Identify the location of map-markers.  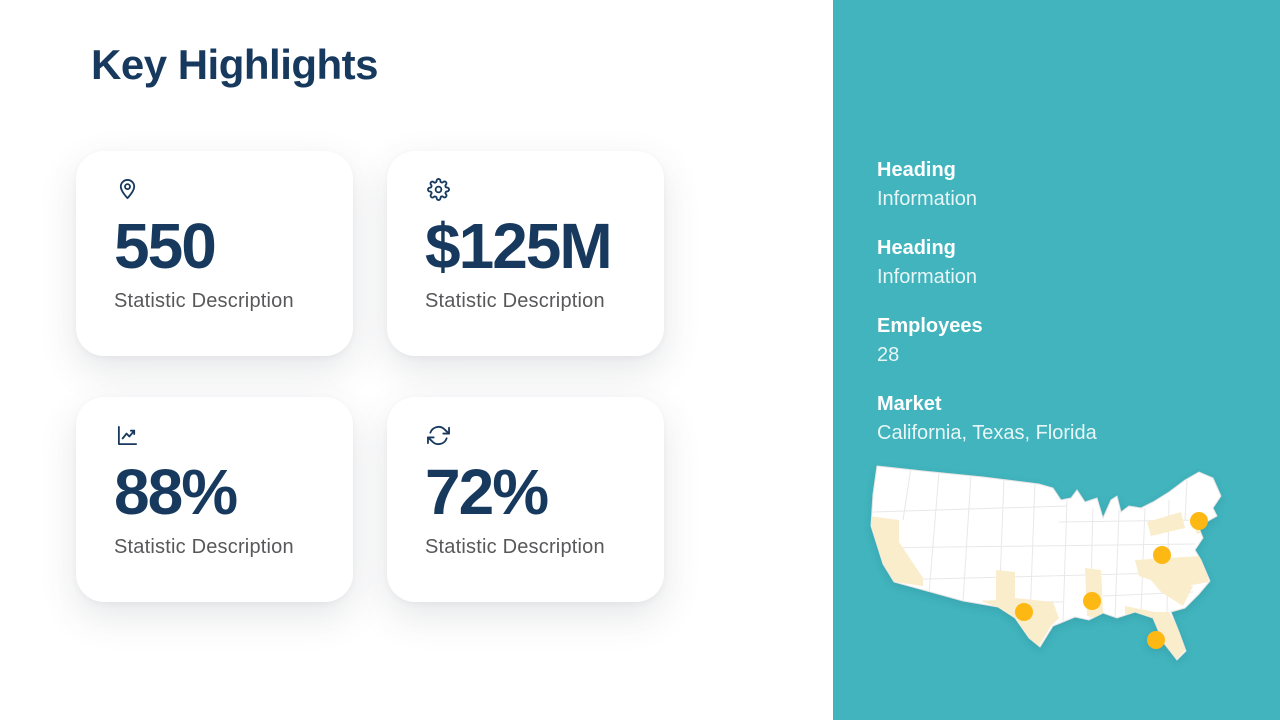
(1111, 580).